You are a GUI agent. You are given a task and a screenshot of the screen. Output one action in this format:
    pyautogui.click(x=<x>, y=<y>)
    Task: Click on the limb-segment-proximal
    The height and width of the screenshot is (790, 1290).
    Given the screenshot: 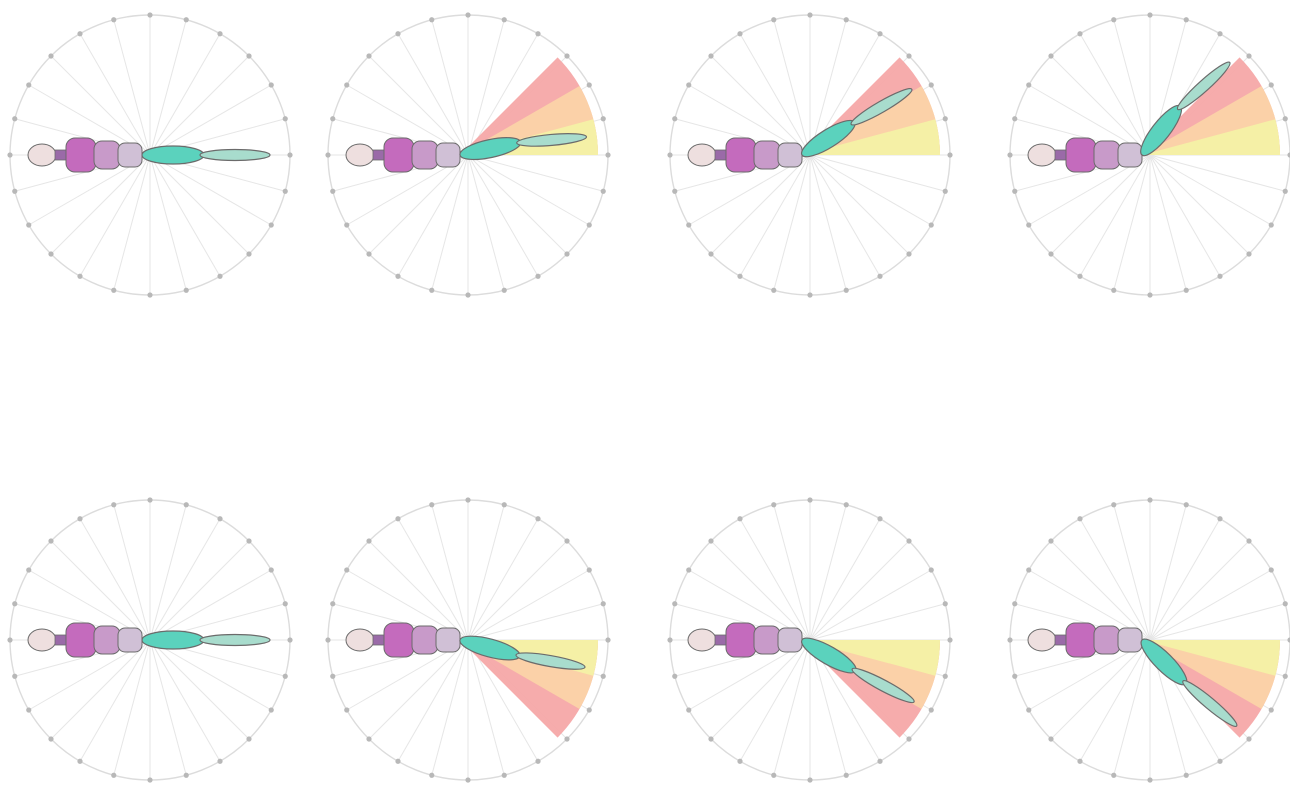 What is the action you would take?
    pyautogui.click(x=173, y=640)
    